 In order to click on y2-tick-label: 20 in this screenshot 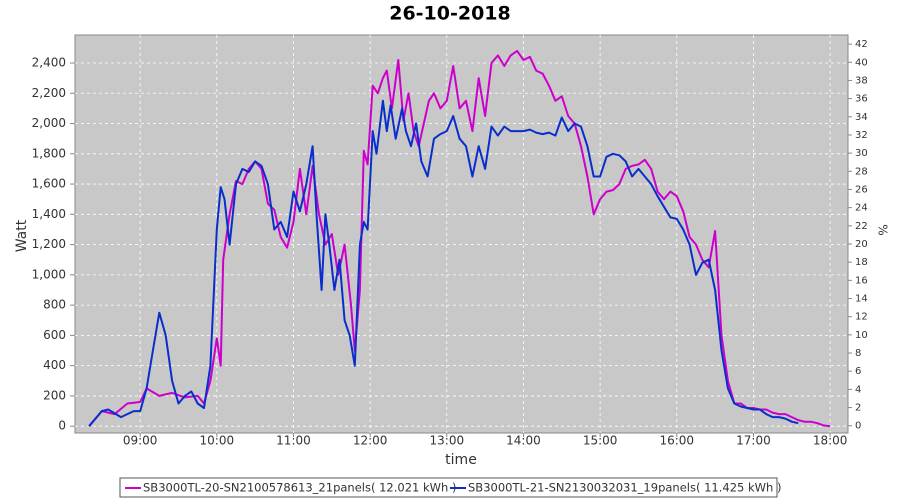, I will do `click(861, 244)`.